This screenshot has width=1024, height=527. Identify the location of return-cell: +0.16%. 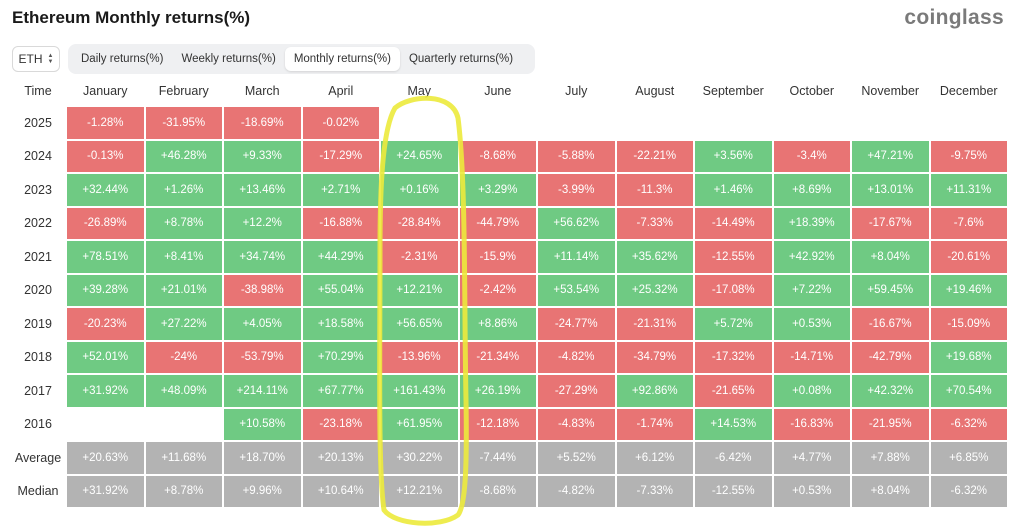
(419, 190).